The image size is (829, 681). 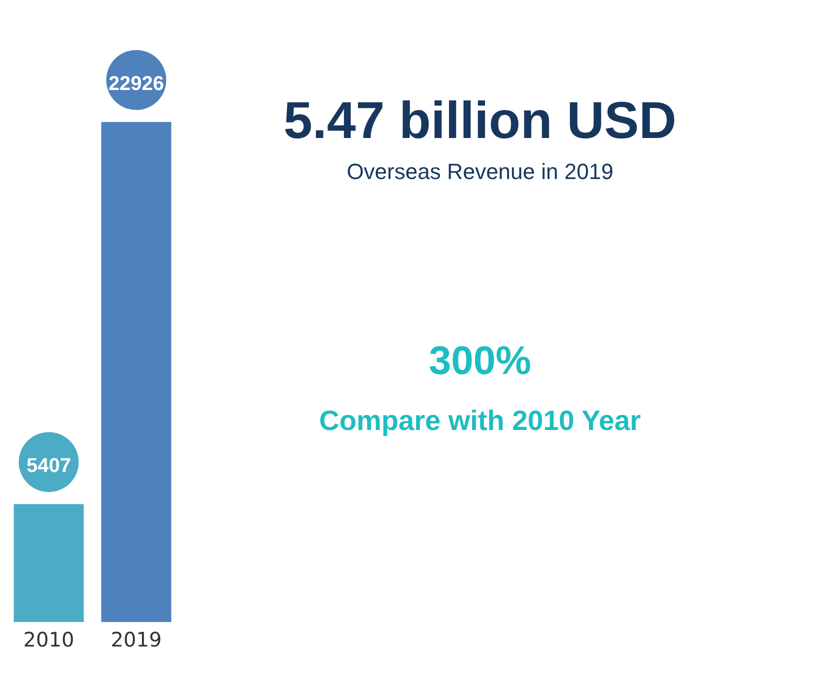 I want to click on text: 300%, so click(x=480, y=361).